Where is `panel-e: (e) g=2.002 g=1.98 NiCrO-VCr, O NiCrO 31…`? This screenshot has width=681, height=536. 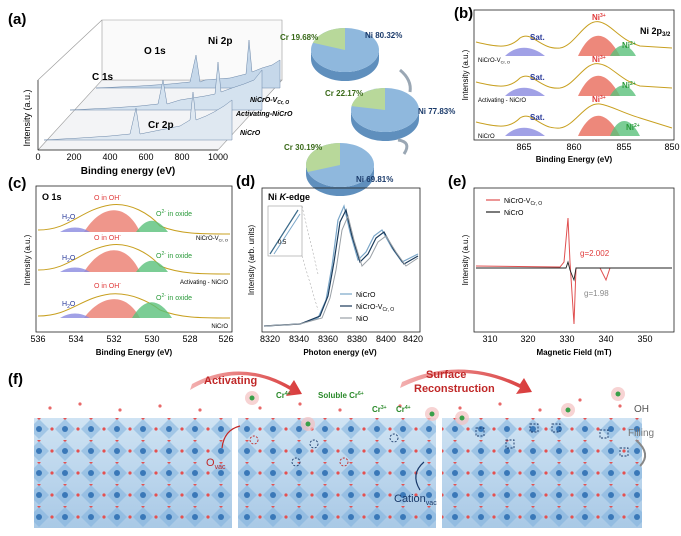
panel-e: (e) g=2.002 g=1.98 NiCrO-VCr, O NiCrO 31… is located at coordinates (561, 265).